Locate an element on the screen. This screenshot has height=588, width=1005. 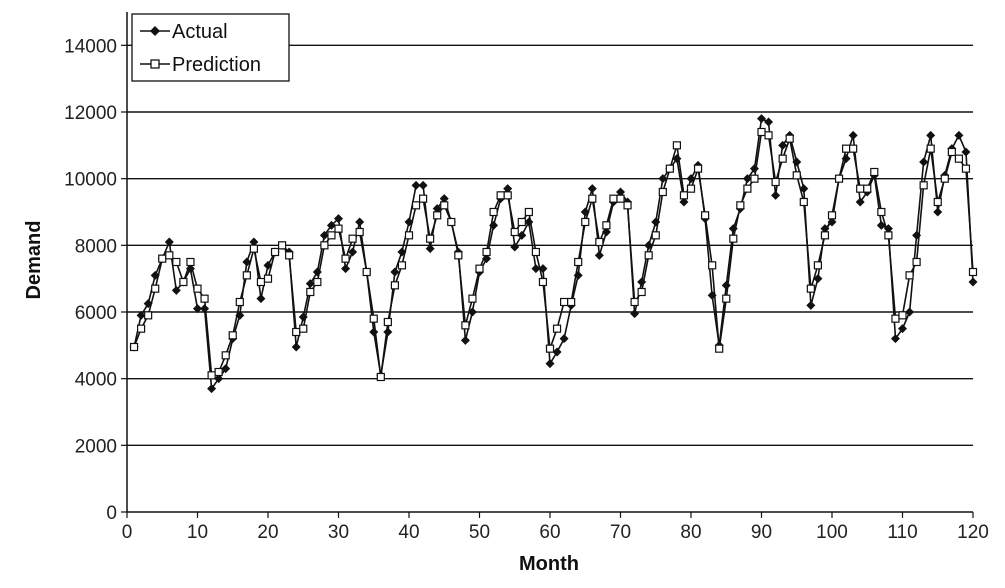
legend-prediction-label: Prediction is located at coordinates (216, 65).